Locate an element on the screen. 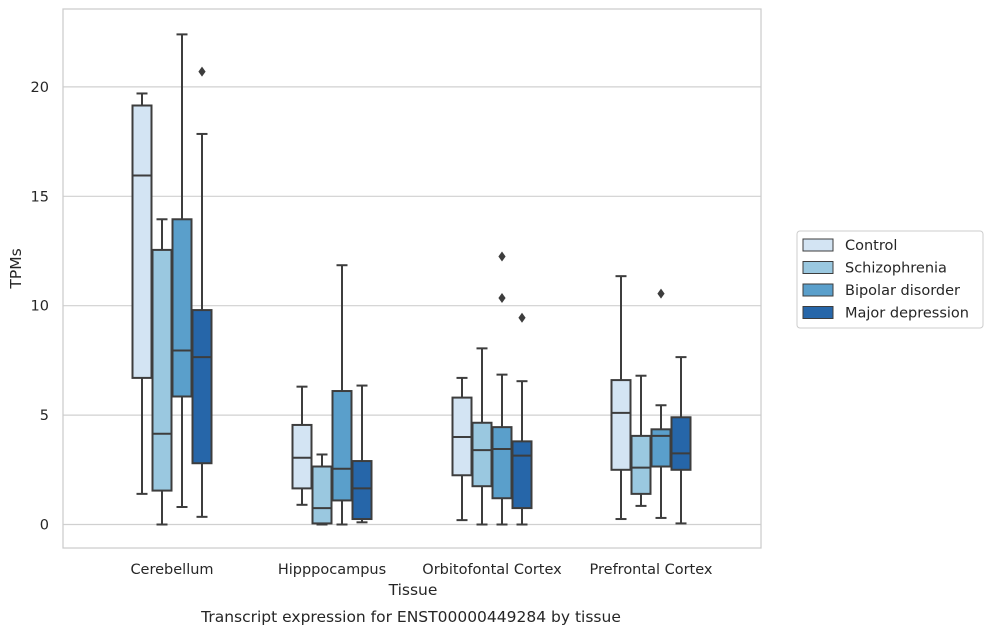 The image size is (993, 638). x-tick-label: Orbitofontal Cortex is located at coordinates (492, 570).